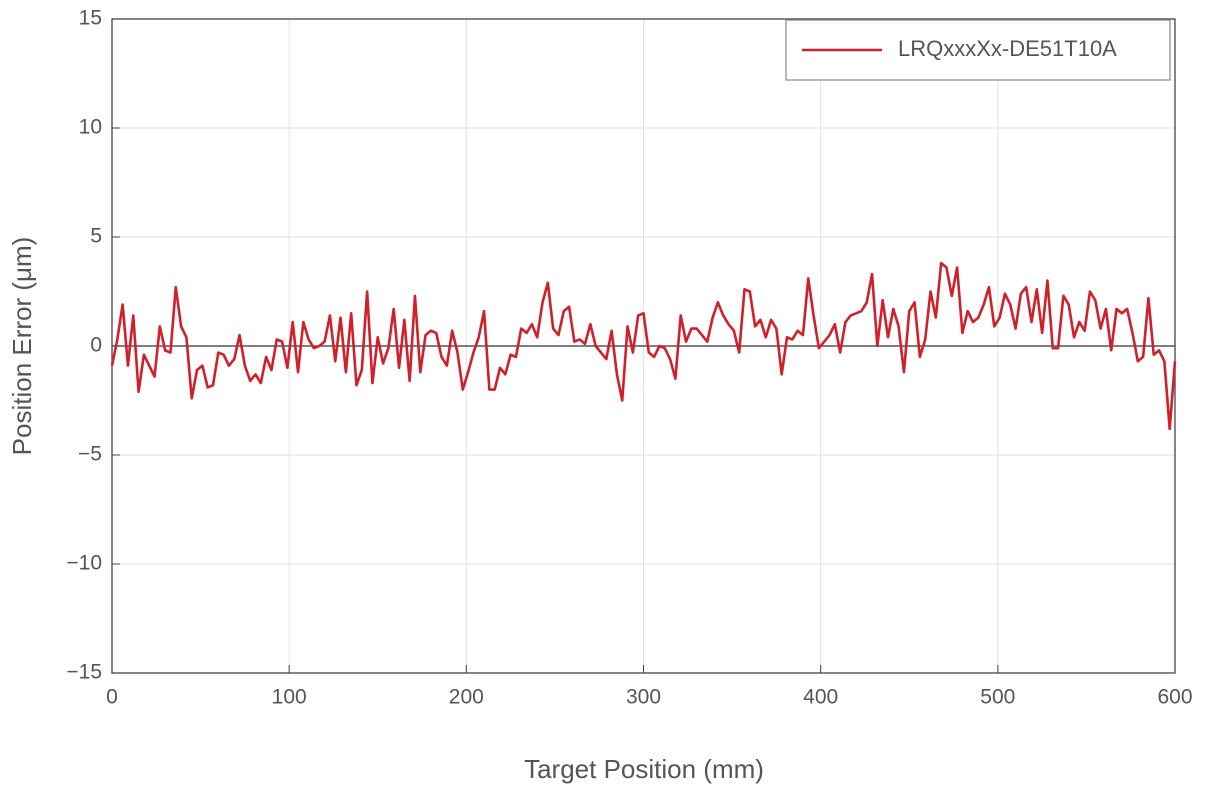 This screenshot has width=1207, height=790. I want to click on x-tick-label: 400, so click(820, 697).